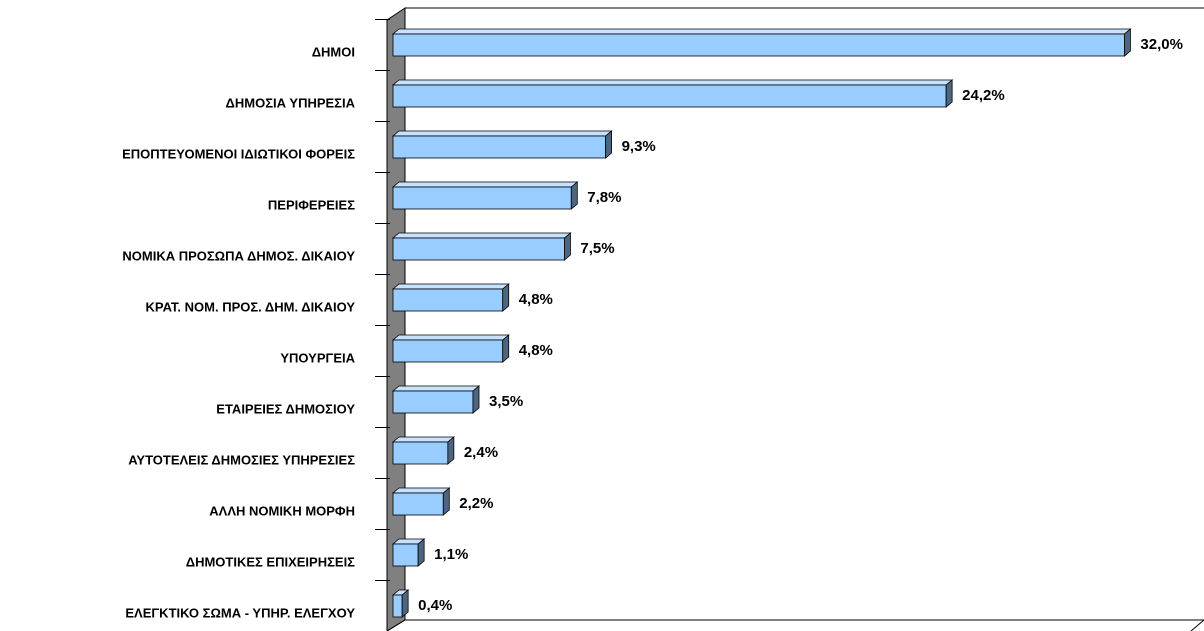  Describe the element at coordinates (241, 459) in the screenshot. I see `y-tick-label: ΑΥΤΟΤΕΛΕΙΣ ΔΗΜΟΣΙΕΣ ΥΠΗΡΕΣΙΕΣ` at that location.